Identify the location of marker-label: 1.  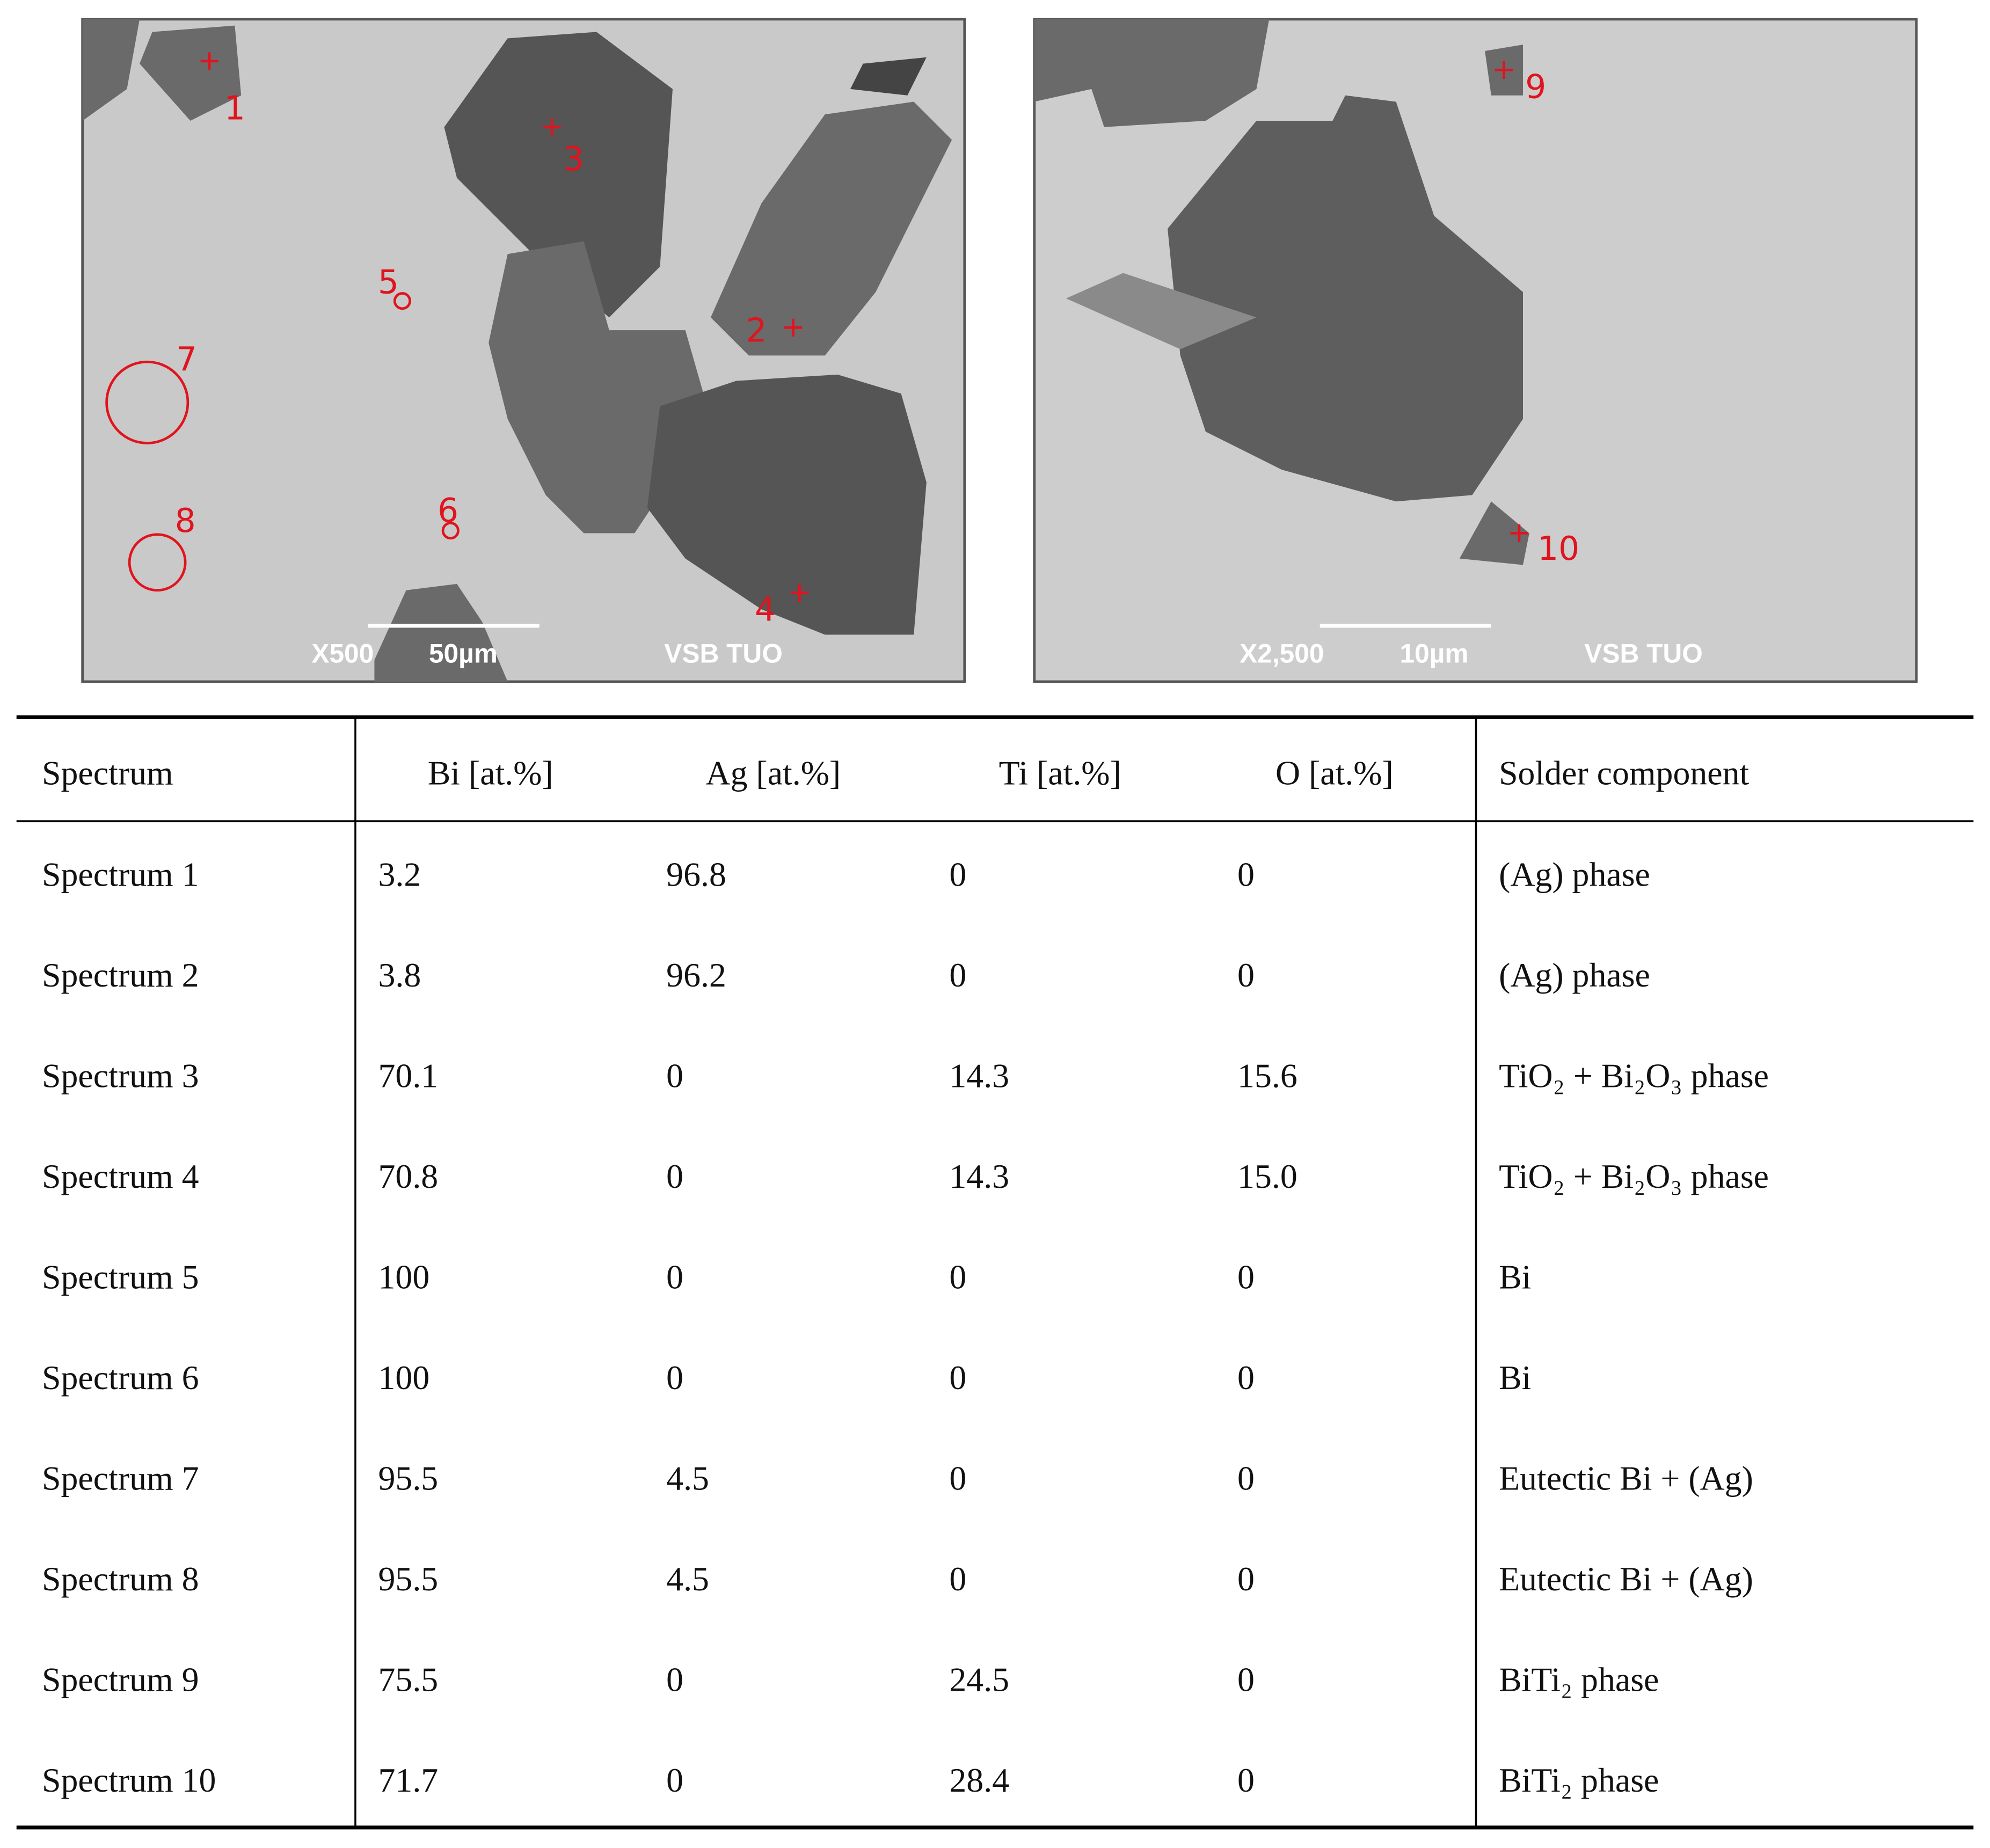
(235, 109).